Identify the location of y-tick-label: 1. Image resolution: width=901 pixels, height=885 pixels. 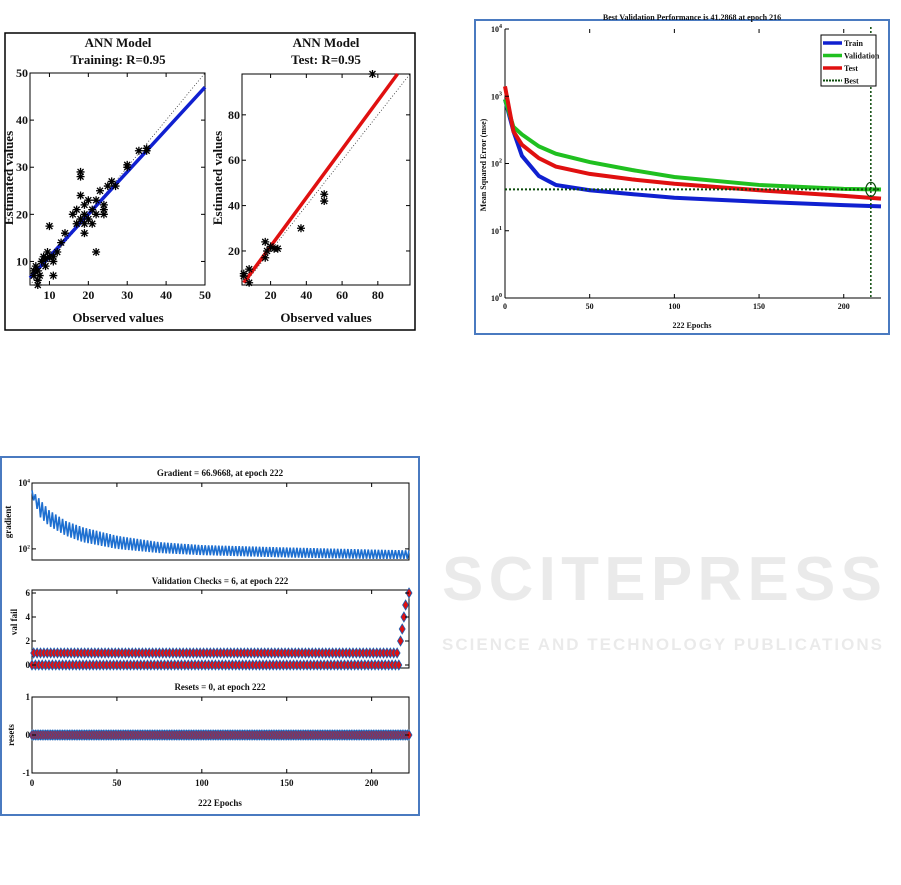
(28, 697).